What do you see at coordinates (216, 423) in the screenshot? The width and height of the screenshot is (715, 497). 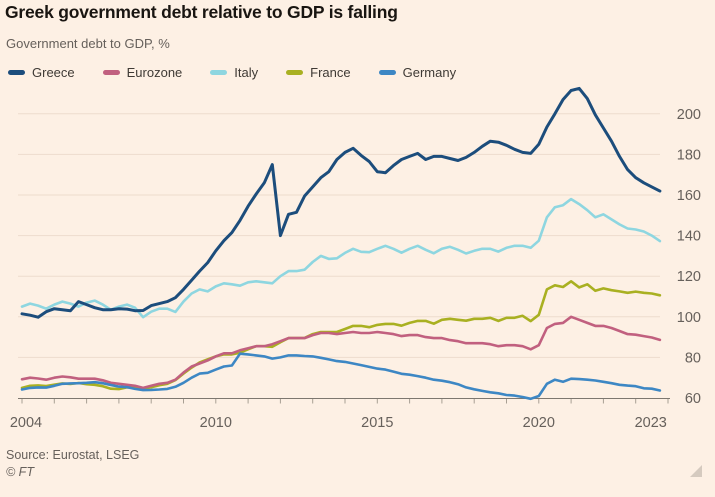 I see `x-axis-label-2010: 2010` at bounding box center [216, 423].